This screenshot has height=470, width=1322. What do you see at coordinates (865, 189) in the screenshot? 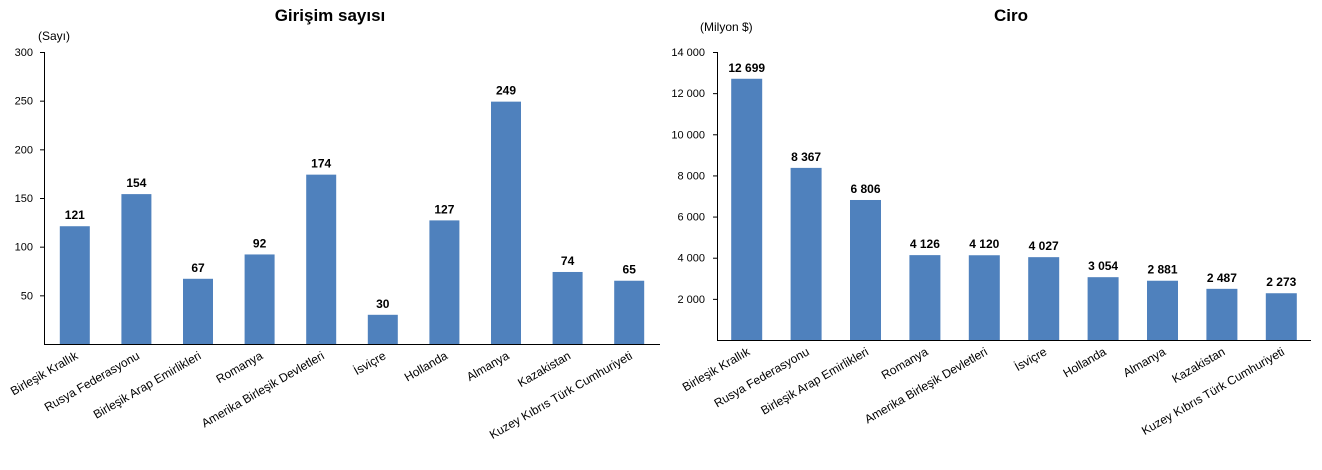
I see `data-label: 6 806` at bounding box center [865, 189].